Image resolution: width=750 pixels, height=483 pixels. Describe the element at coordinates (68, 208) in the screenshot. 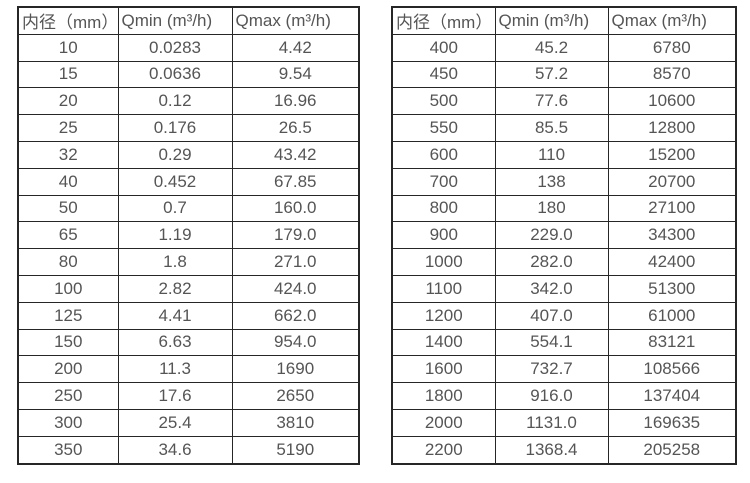

I see `table-cell: 50` at that location.